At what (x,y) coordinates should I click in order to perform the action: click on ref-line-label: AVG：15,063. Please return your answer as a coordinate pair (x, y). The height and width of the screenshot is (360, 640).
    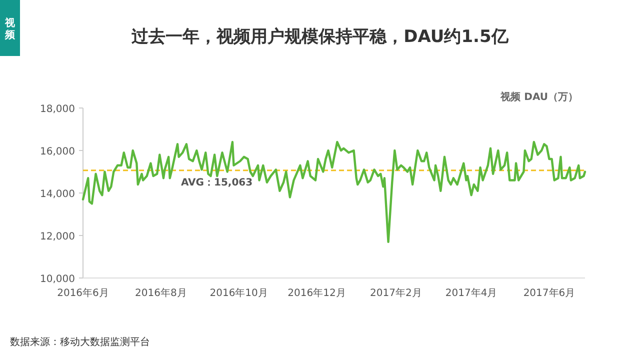
    Looking at the image, I should click on (217, 182).